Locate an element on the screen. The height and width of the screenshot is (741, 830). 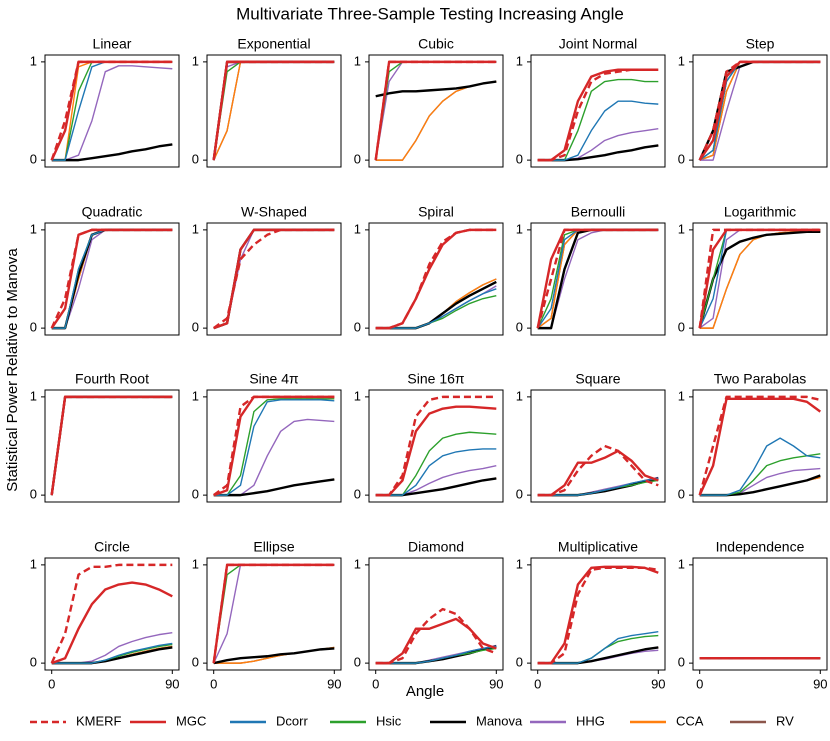
legend-label: Dcorr is located at coordinates (292, 720).